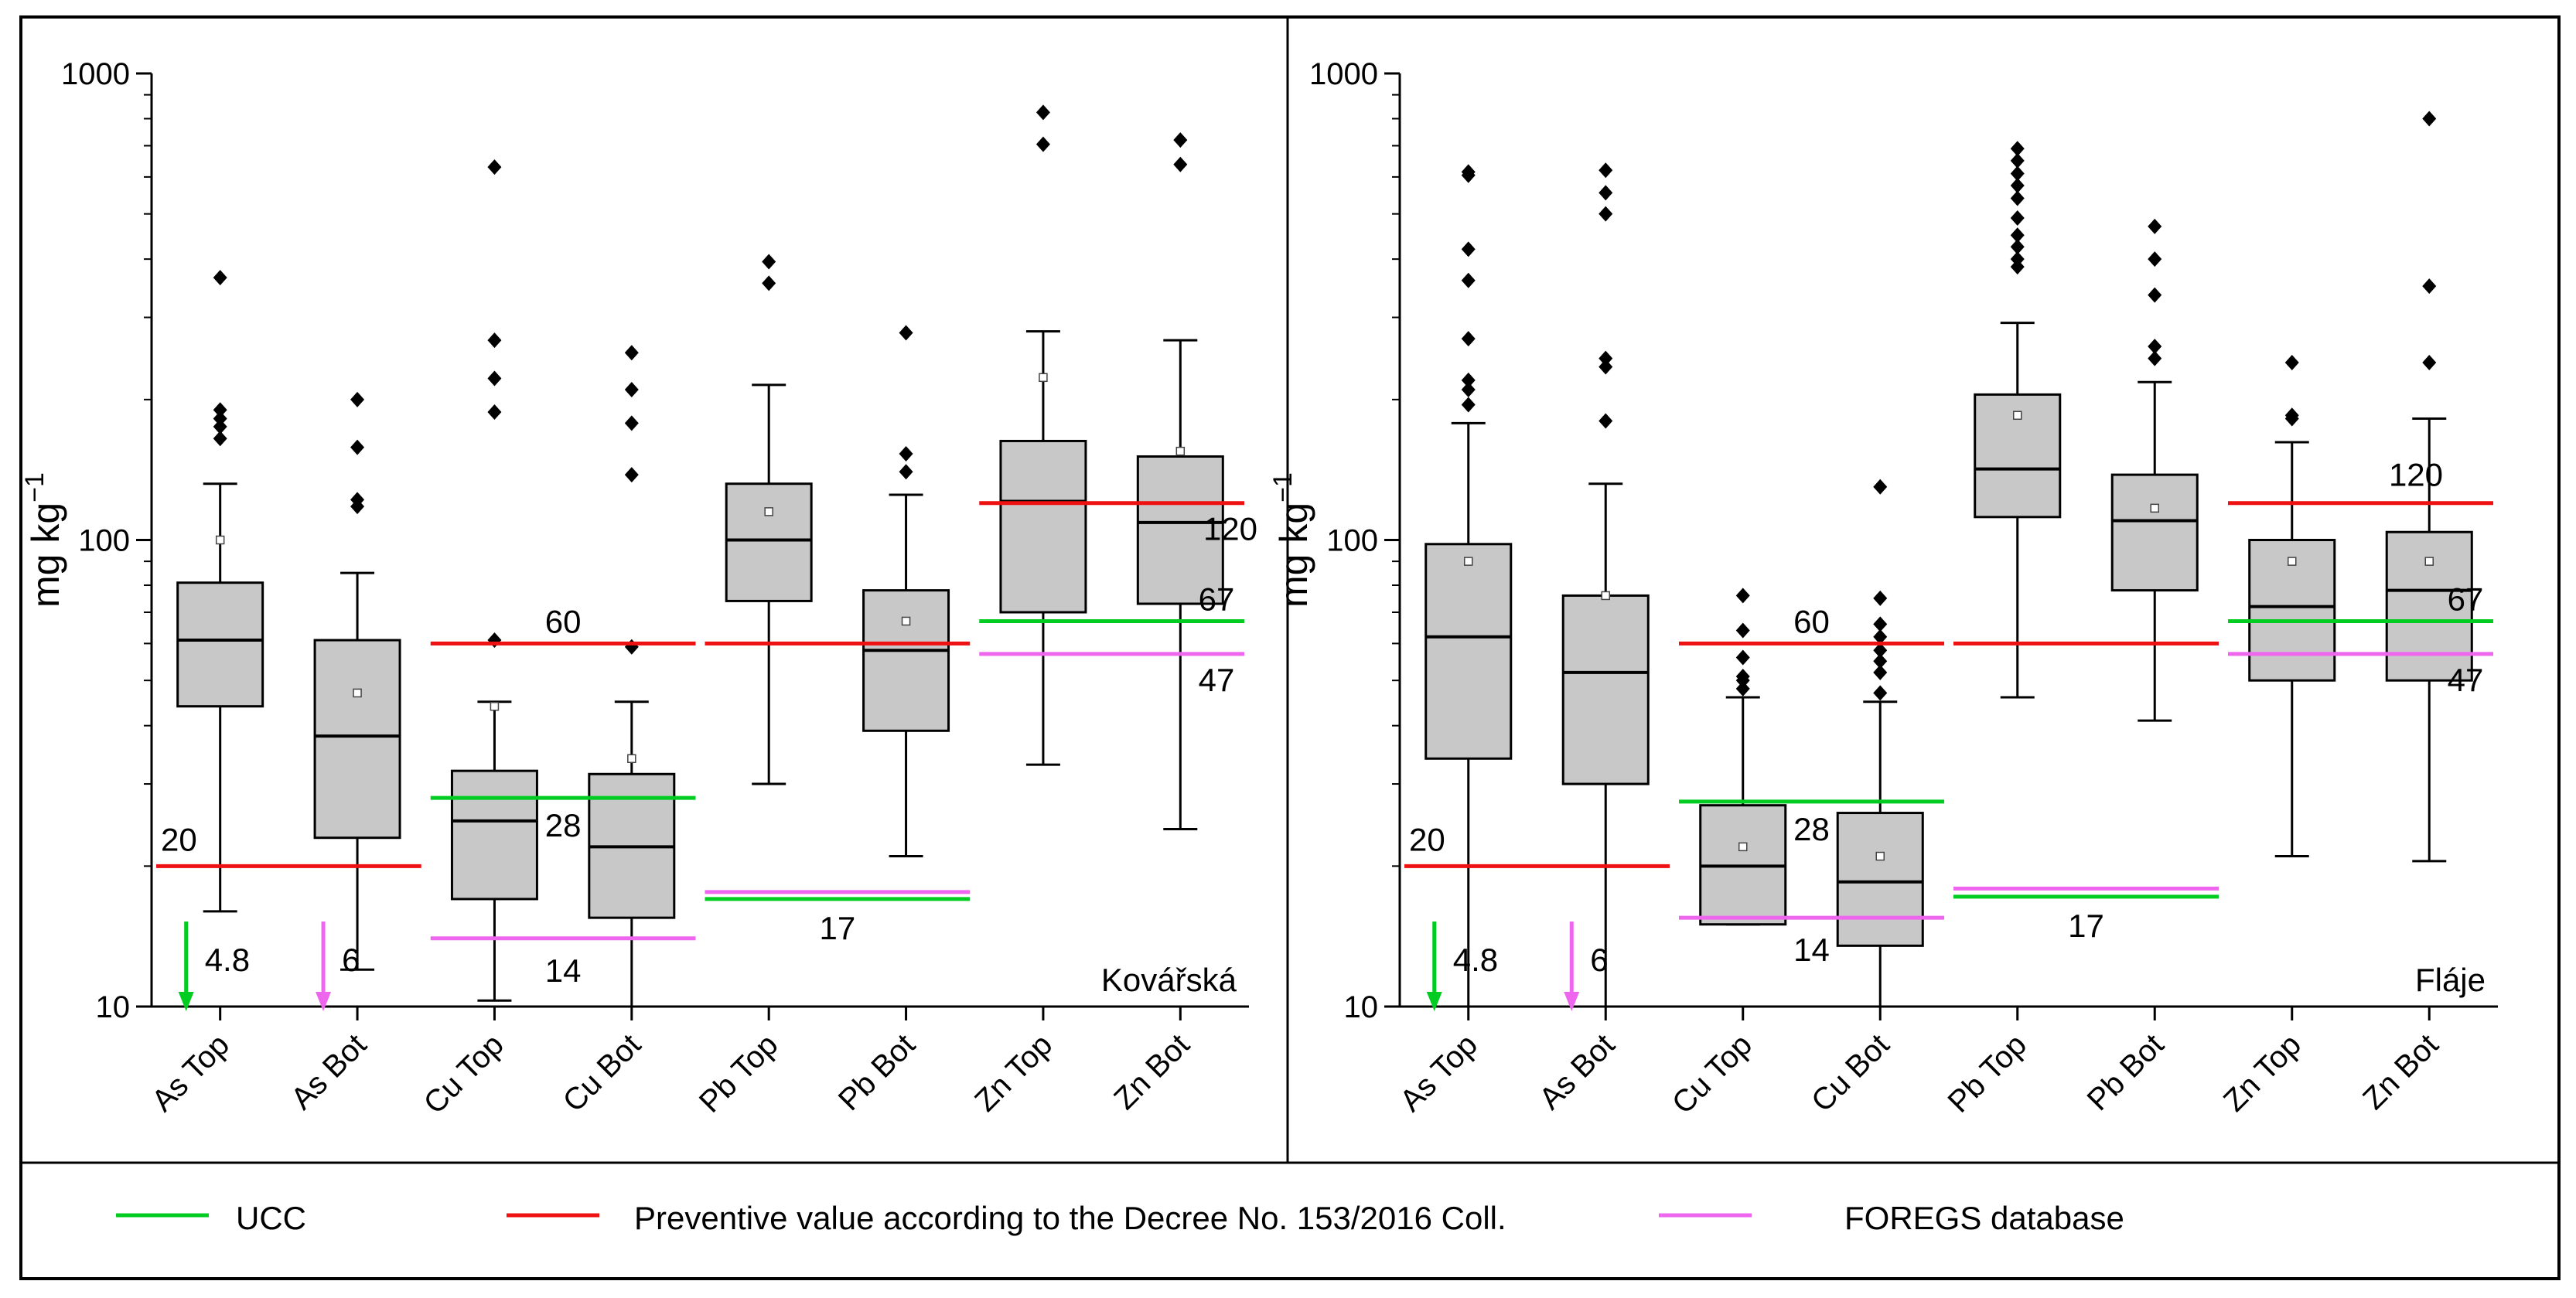 This screenshot has height=1298, width=2576. Describe the element at coordinates (2450, 980) in the screenshot. I see `panel-title: Fláje` at that location.